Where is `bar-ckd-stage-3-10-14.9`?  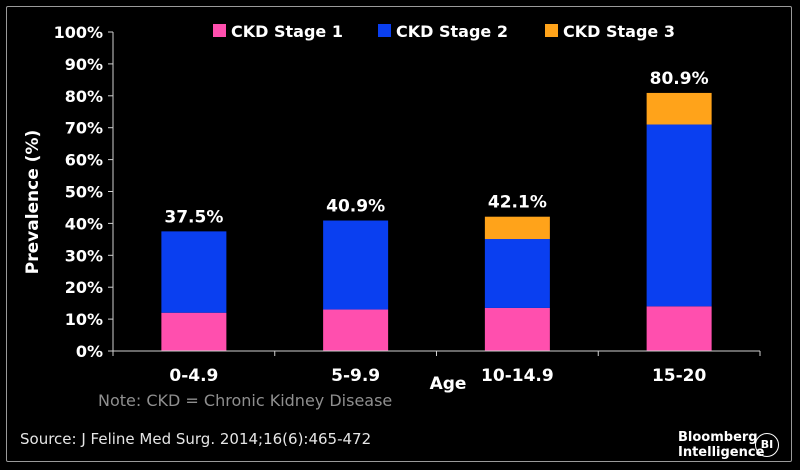
bar-ckd-stage-3-10-14.9 is located at coordinates (517, 228).